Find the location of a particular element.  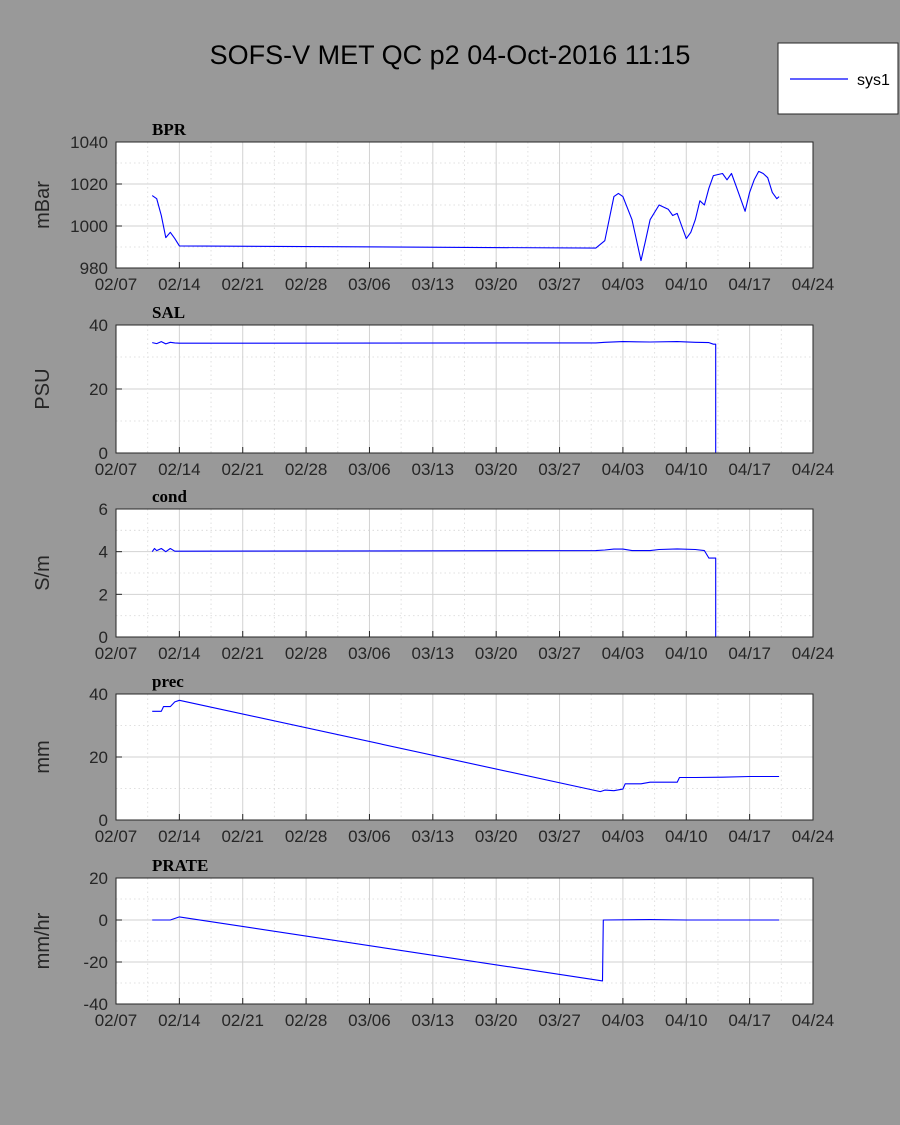

y-tick-label: 1020 is located at coordinates (89, 184).